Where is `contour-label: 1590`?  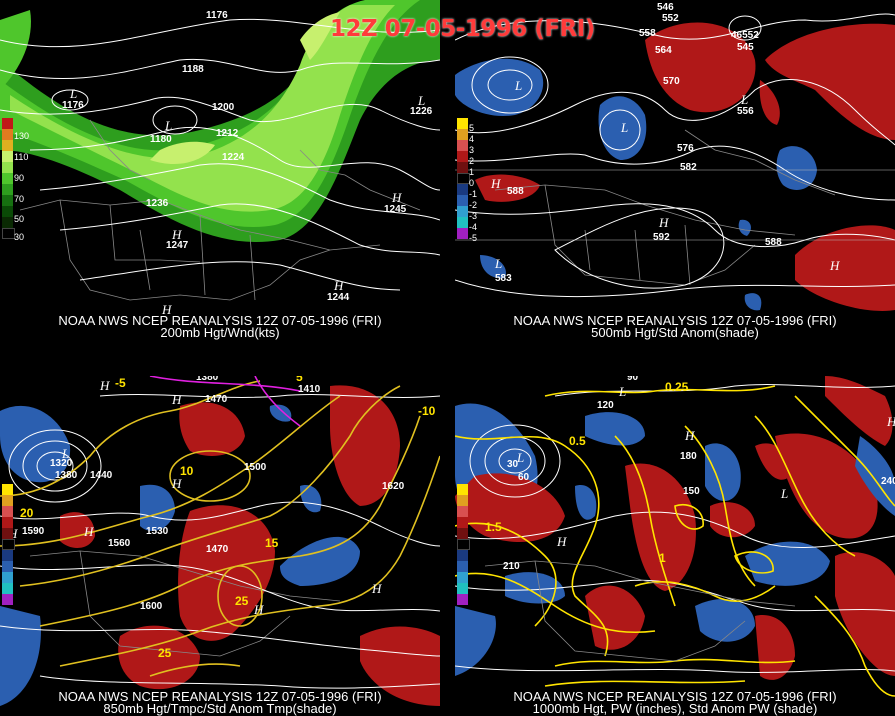 contour-label: 1590 is located at coordinates (33, 531).